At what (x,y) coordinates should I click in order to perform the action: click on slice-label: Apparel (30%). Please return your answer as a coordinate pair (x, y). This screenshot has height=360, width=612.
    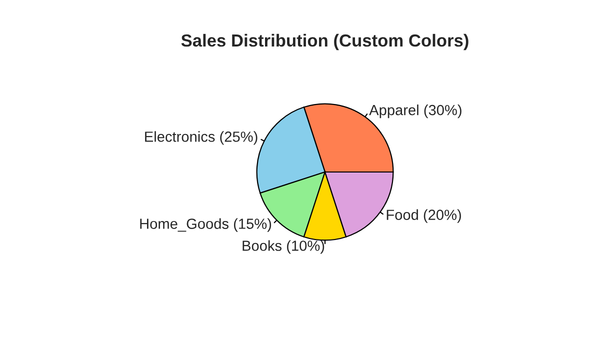
    Looking at the image, I should click on (415, 111).